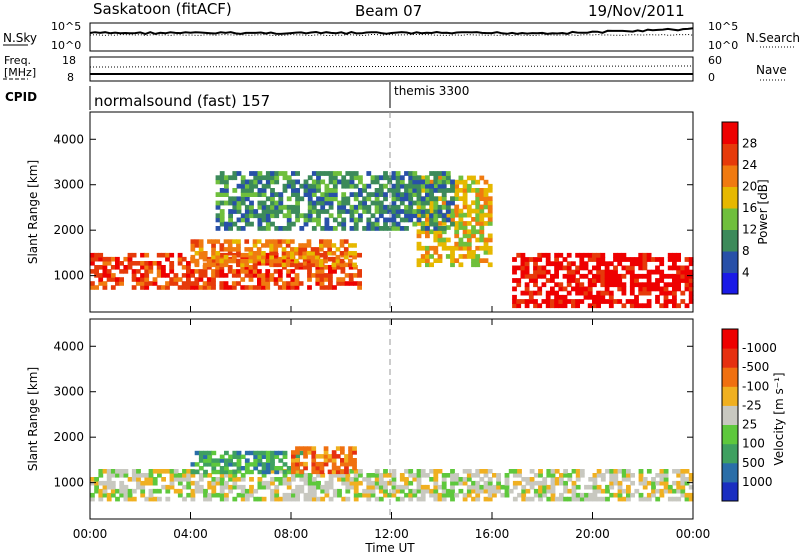  What do you see at coordinates (763, 211) in the screenshot?
I see `power-colorbar-label: Power [dB]` at bounding box center [763, 211].